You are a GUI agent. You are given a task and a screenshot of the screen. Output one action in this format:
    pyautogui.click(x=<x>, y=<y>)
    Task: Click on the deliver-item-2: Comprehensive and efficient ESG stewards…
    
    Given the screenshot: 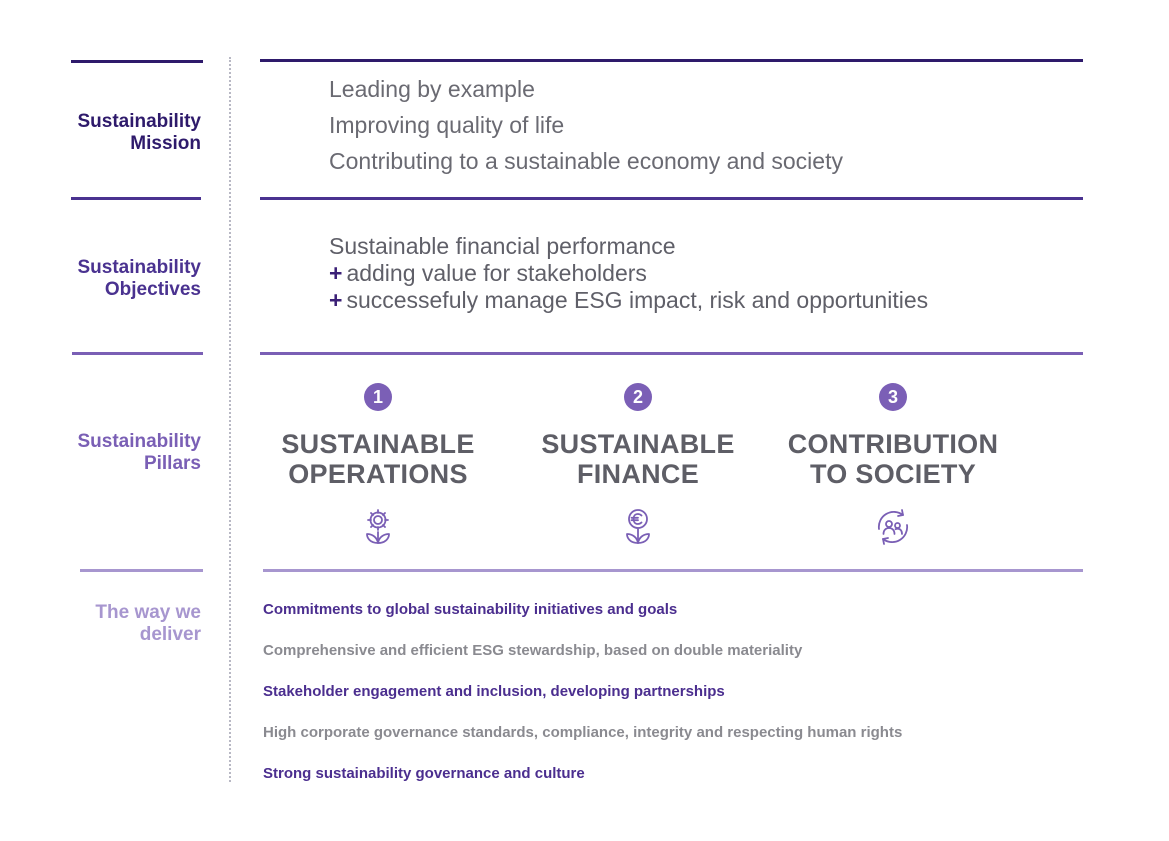 What is the action you would take?
    pyautogui.click(x=533, y=650)
    